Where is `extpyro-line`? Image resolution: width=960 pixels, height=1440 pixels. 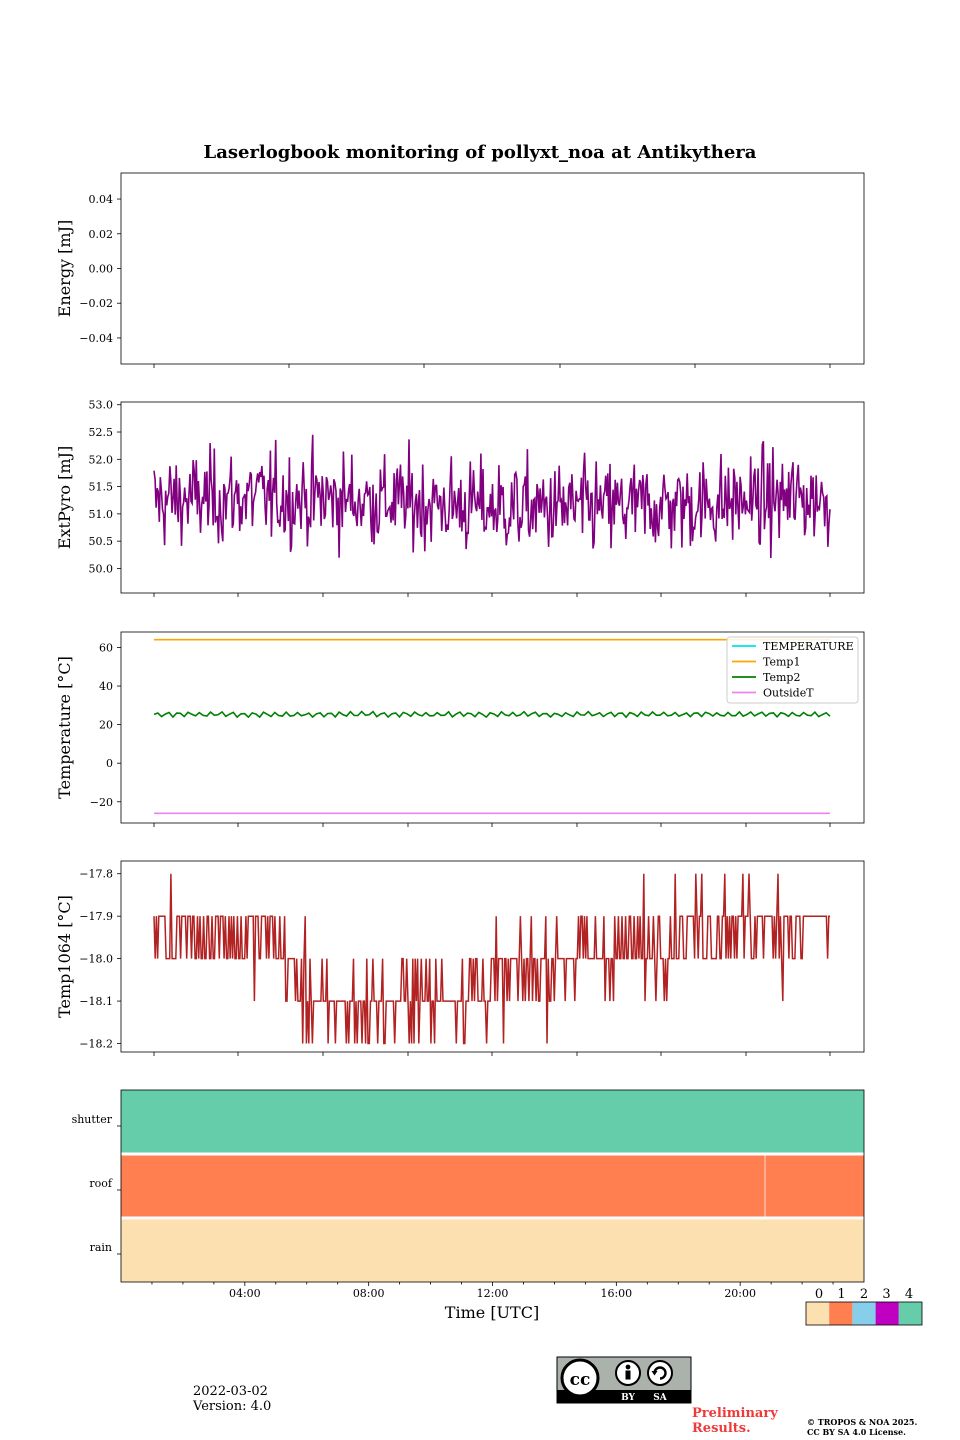 extpyro-line is located at coordinates (492, 496).